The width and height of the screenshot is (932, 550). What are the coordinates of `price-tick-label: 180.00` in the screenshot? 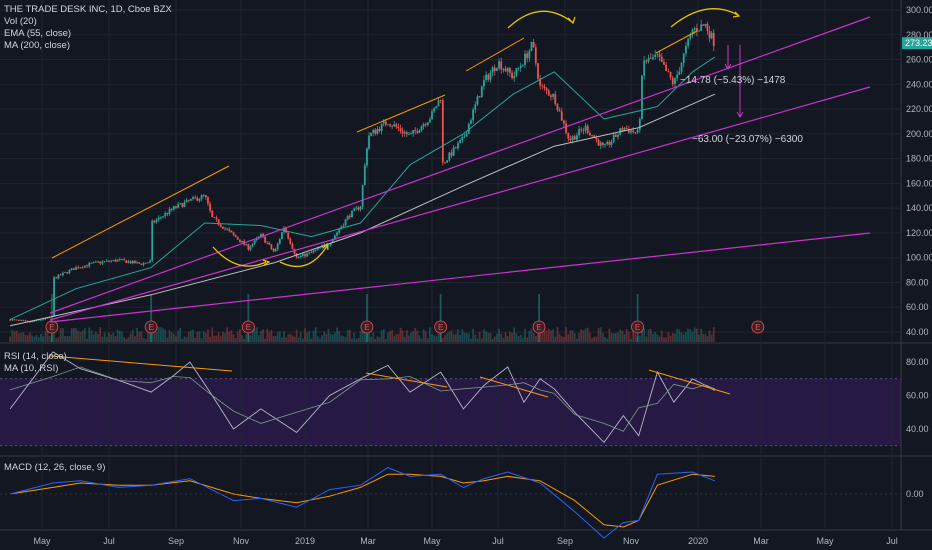 It's located at (919, 159).